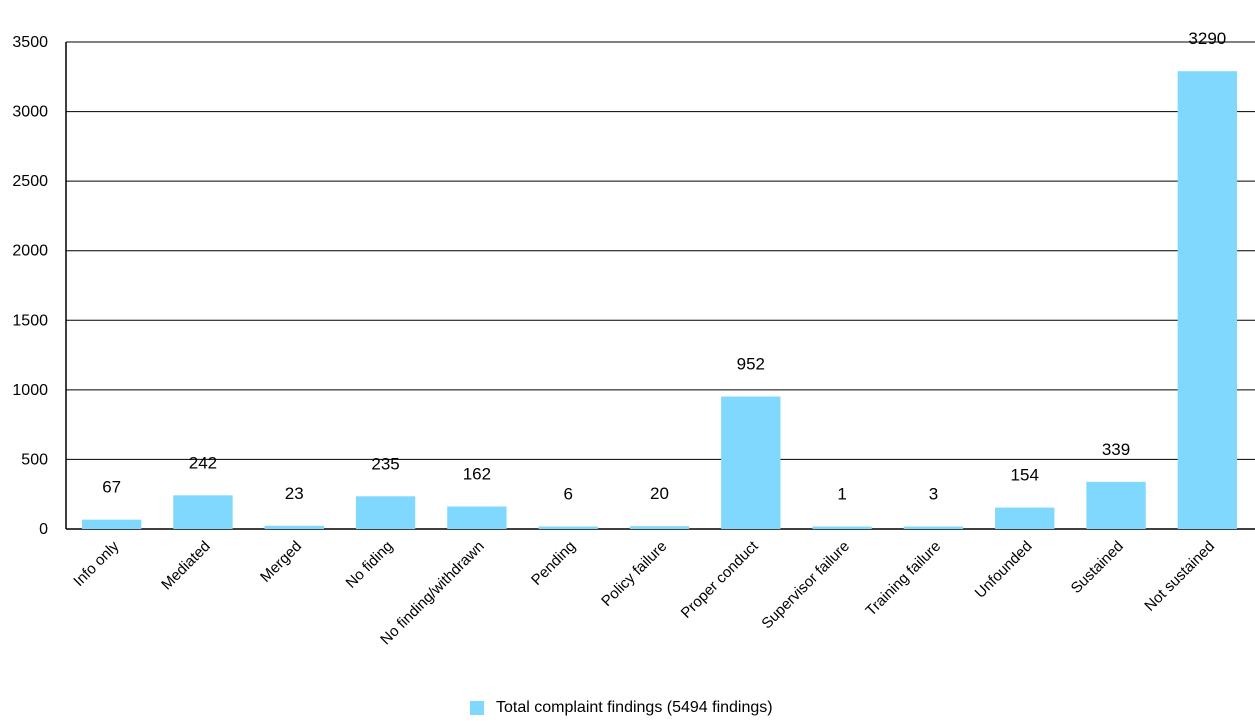 The width and height of the screenshot is (1255, 721). I want to click on x-tick-label: Sustained, so click(1097, 567).